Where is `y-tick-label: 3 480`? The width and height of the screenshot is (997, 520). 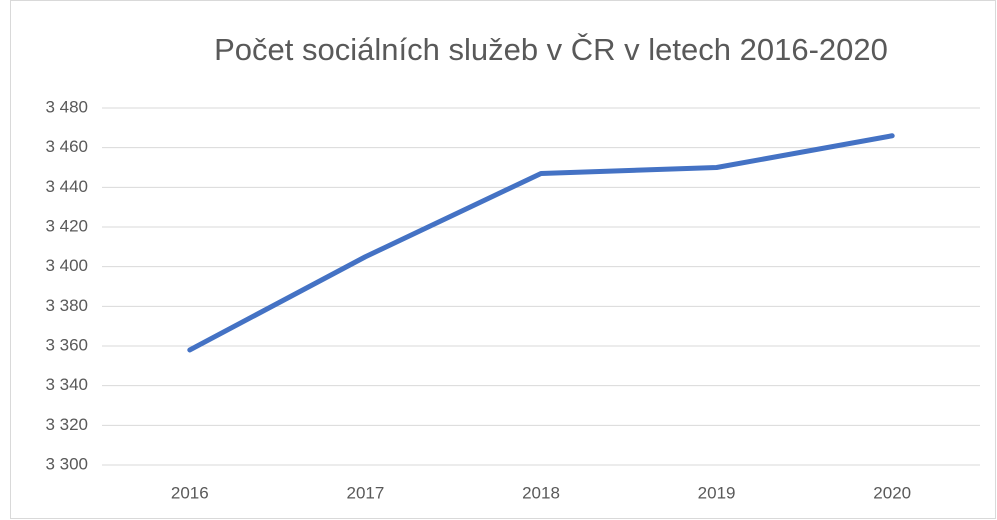
y-tick-label: 3 480 is located at coordinates (66, 106).